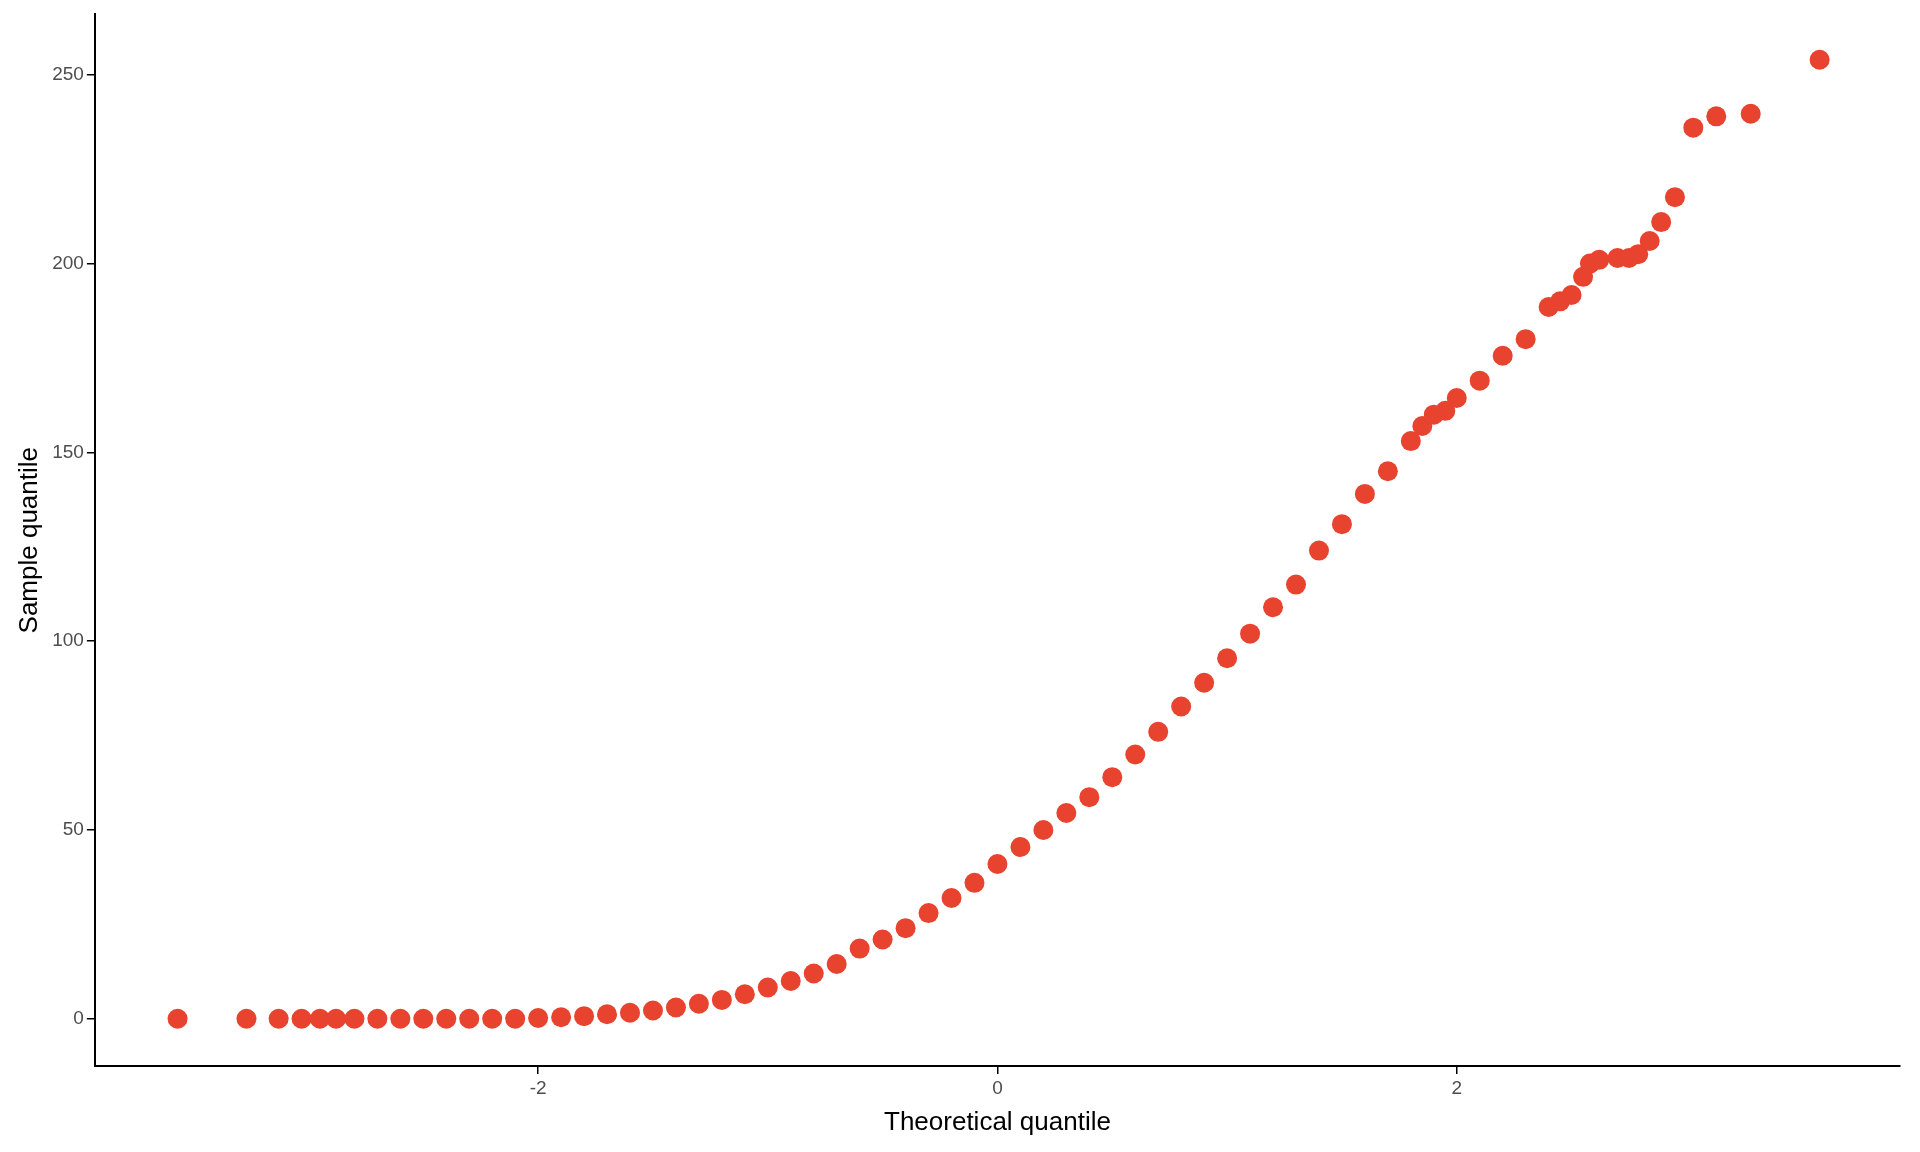 This screenshot has height=1152, width=1920. What do you see at coordinates (997, 1087) in the screenshot?
I see `x-tick-label: 0` at bounding box center [997, 1087].